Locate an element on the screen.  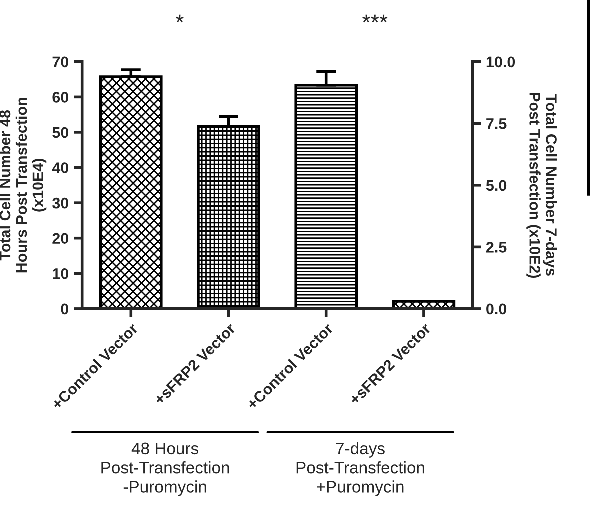
text: 7-days Post-Transfection +Puromycin is located at coordinates (360, 469).